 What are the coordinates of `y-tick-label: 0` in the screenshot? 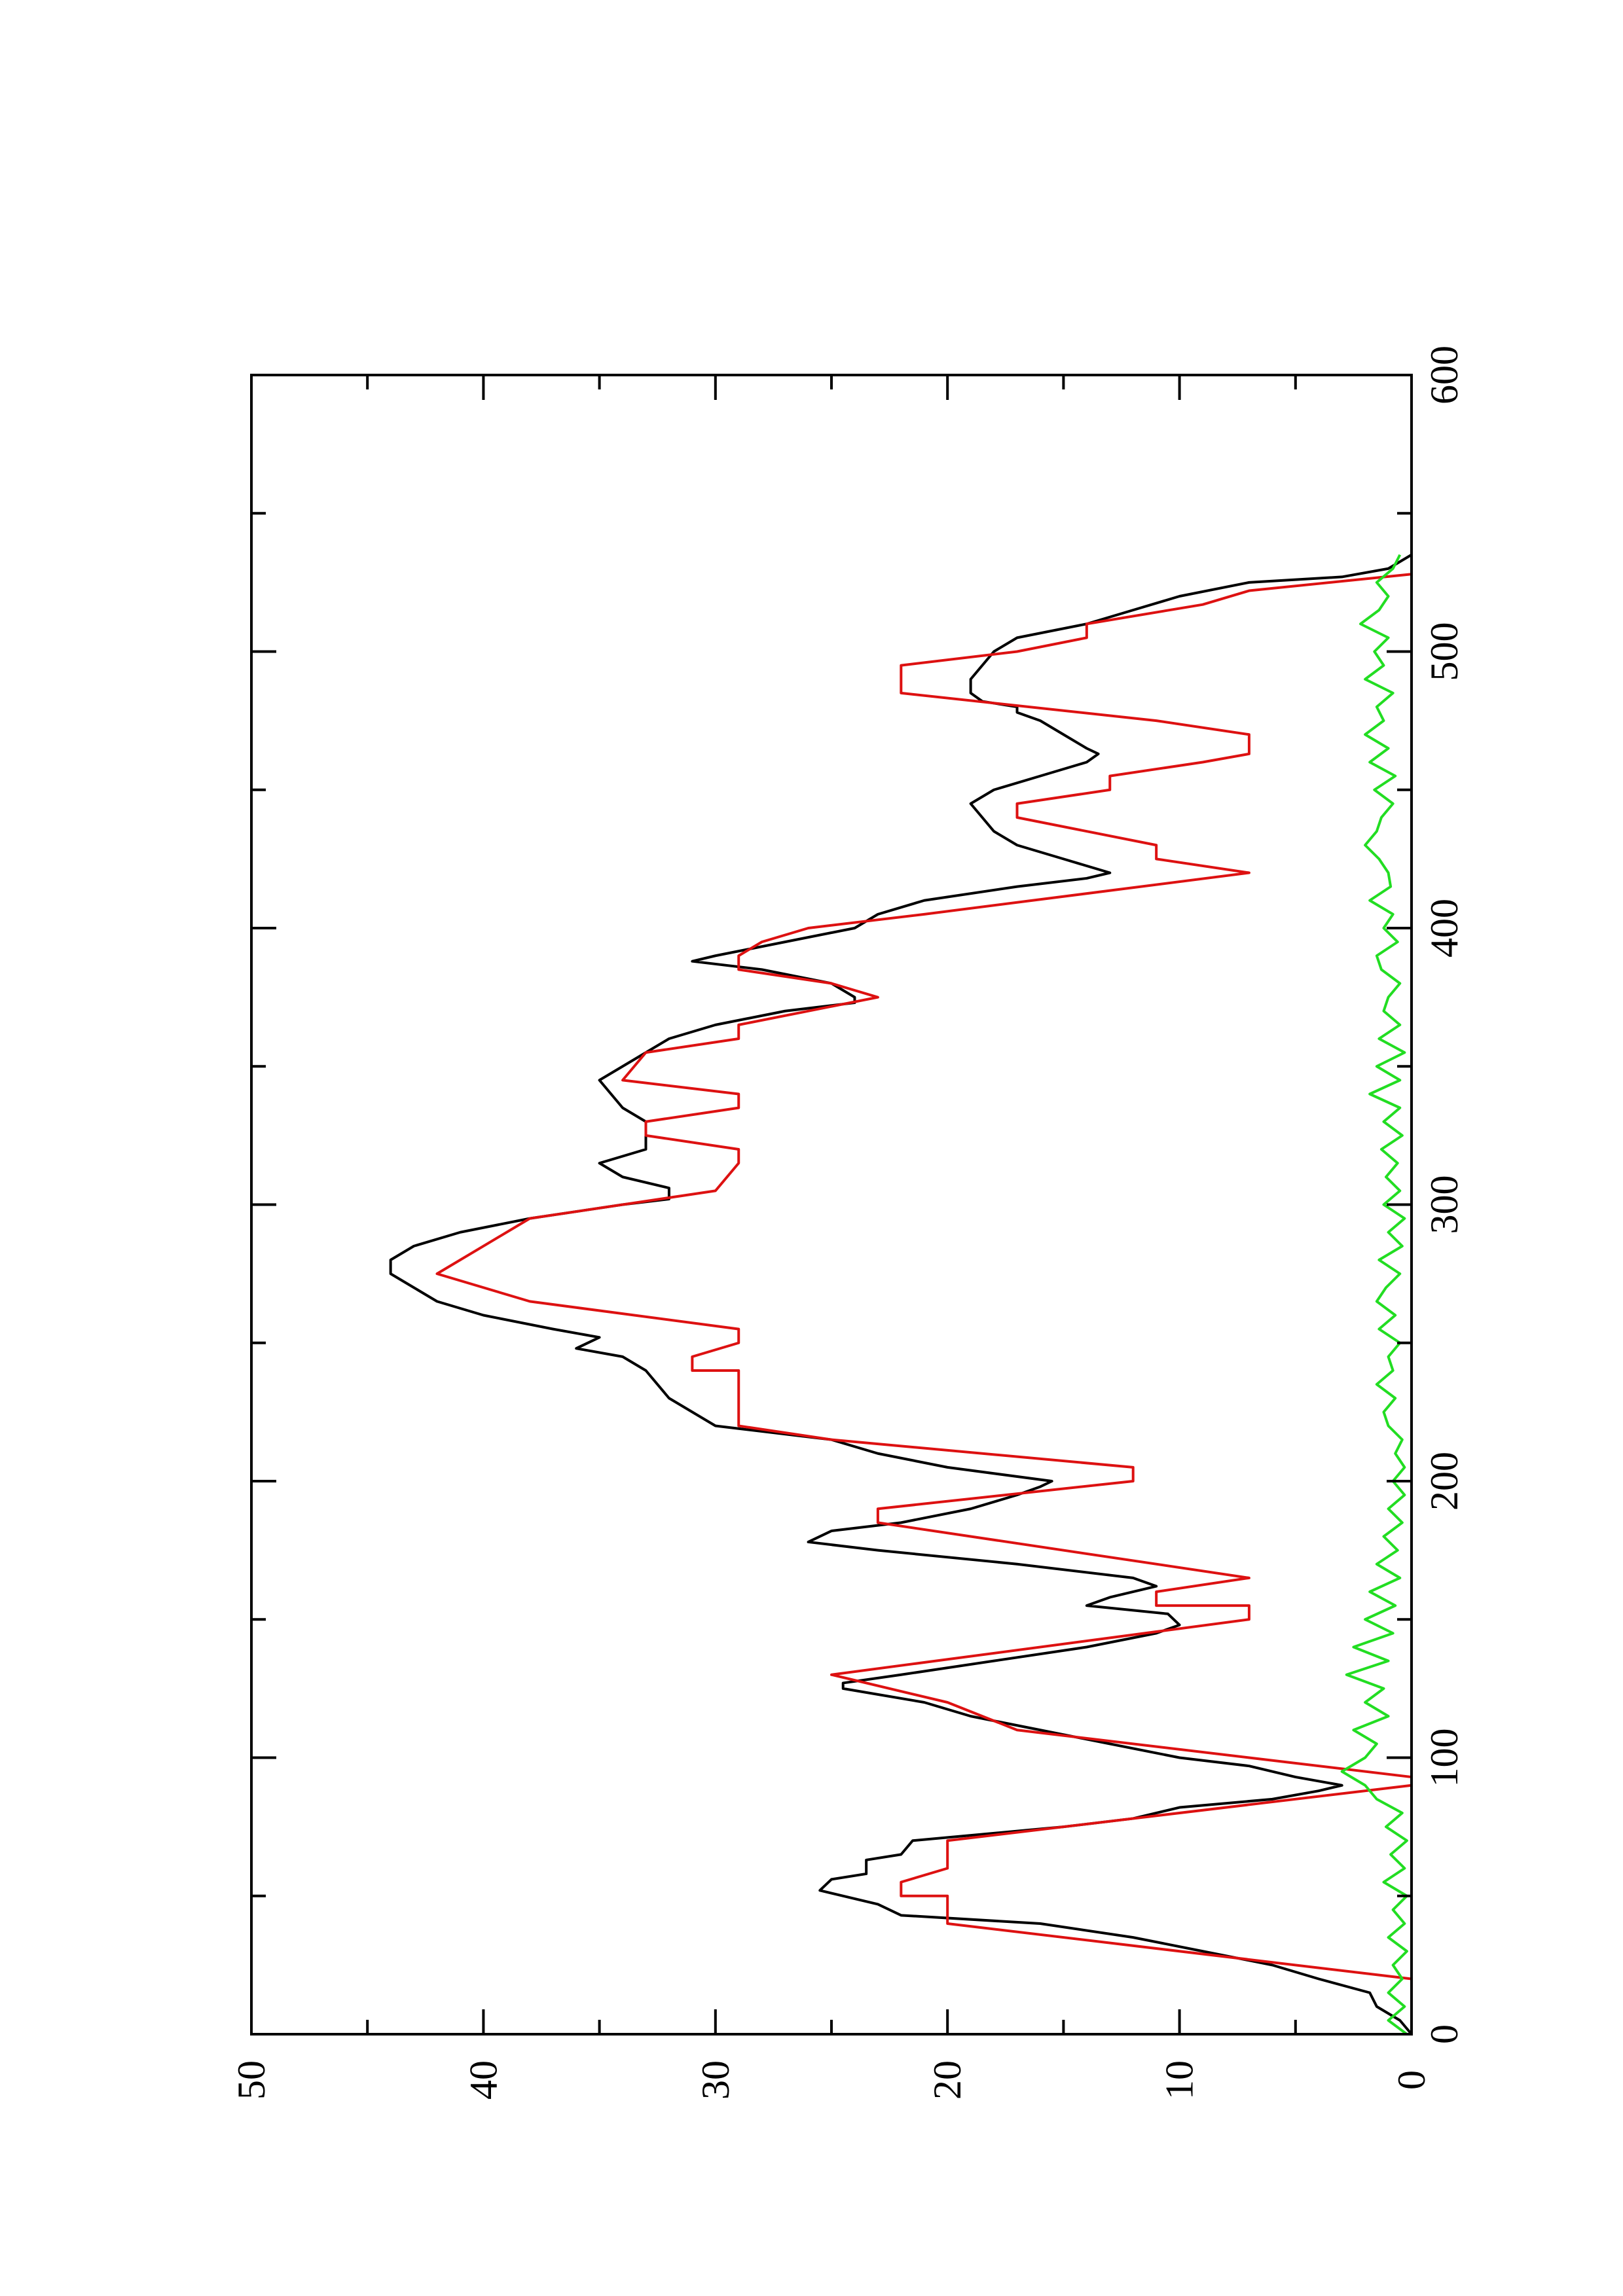 It's located at (1411, 2080).